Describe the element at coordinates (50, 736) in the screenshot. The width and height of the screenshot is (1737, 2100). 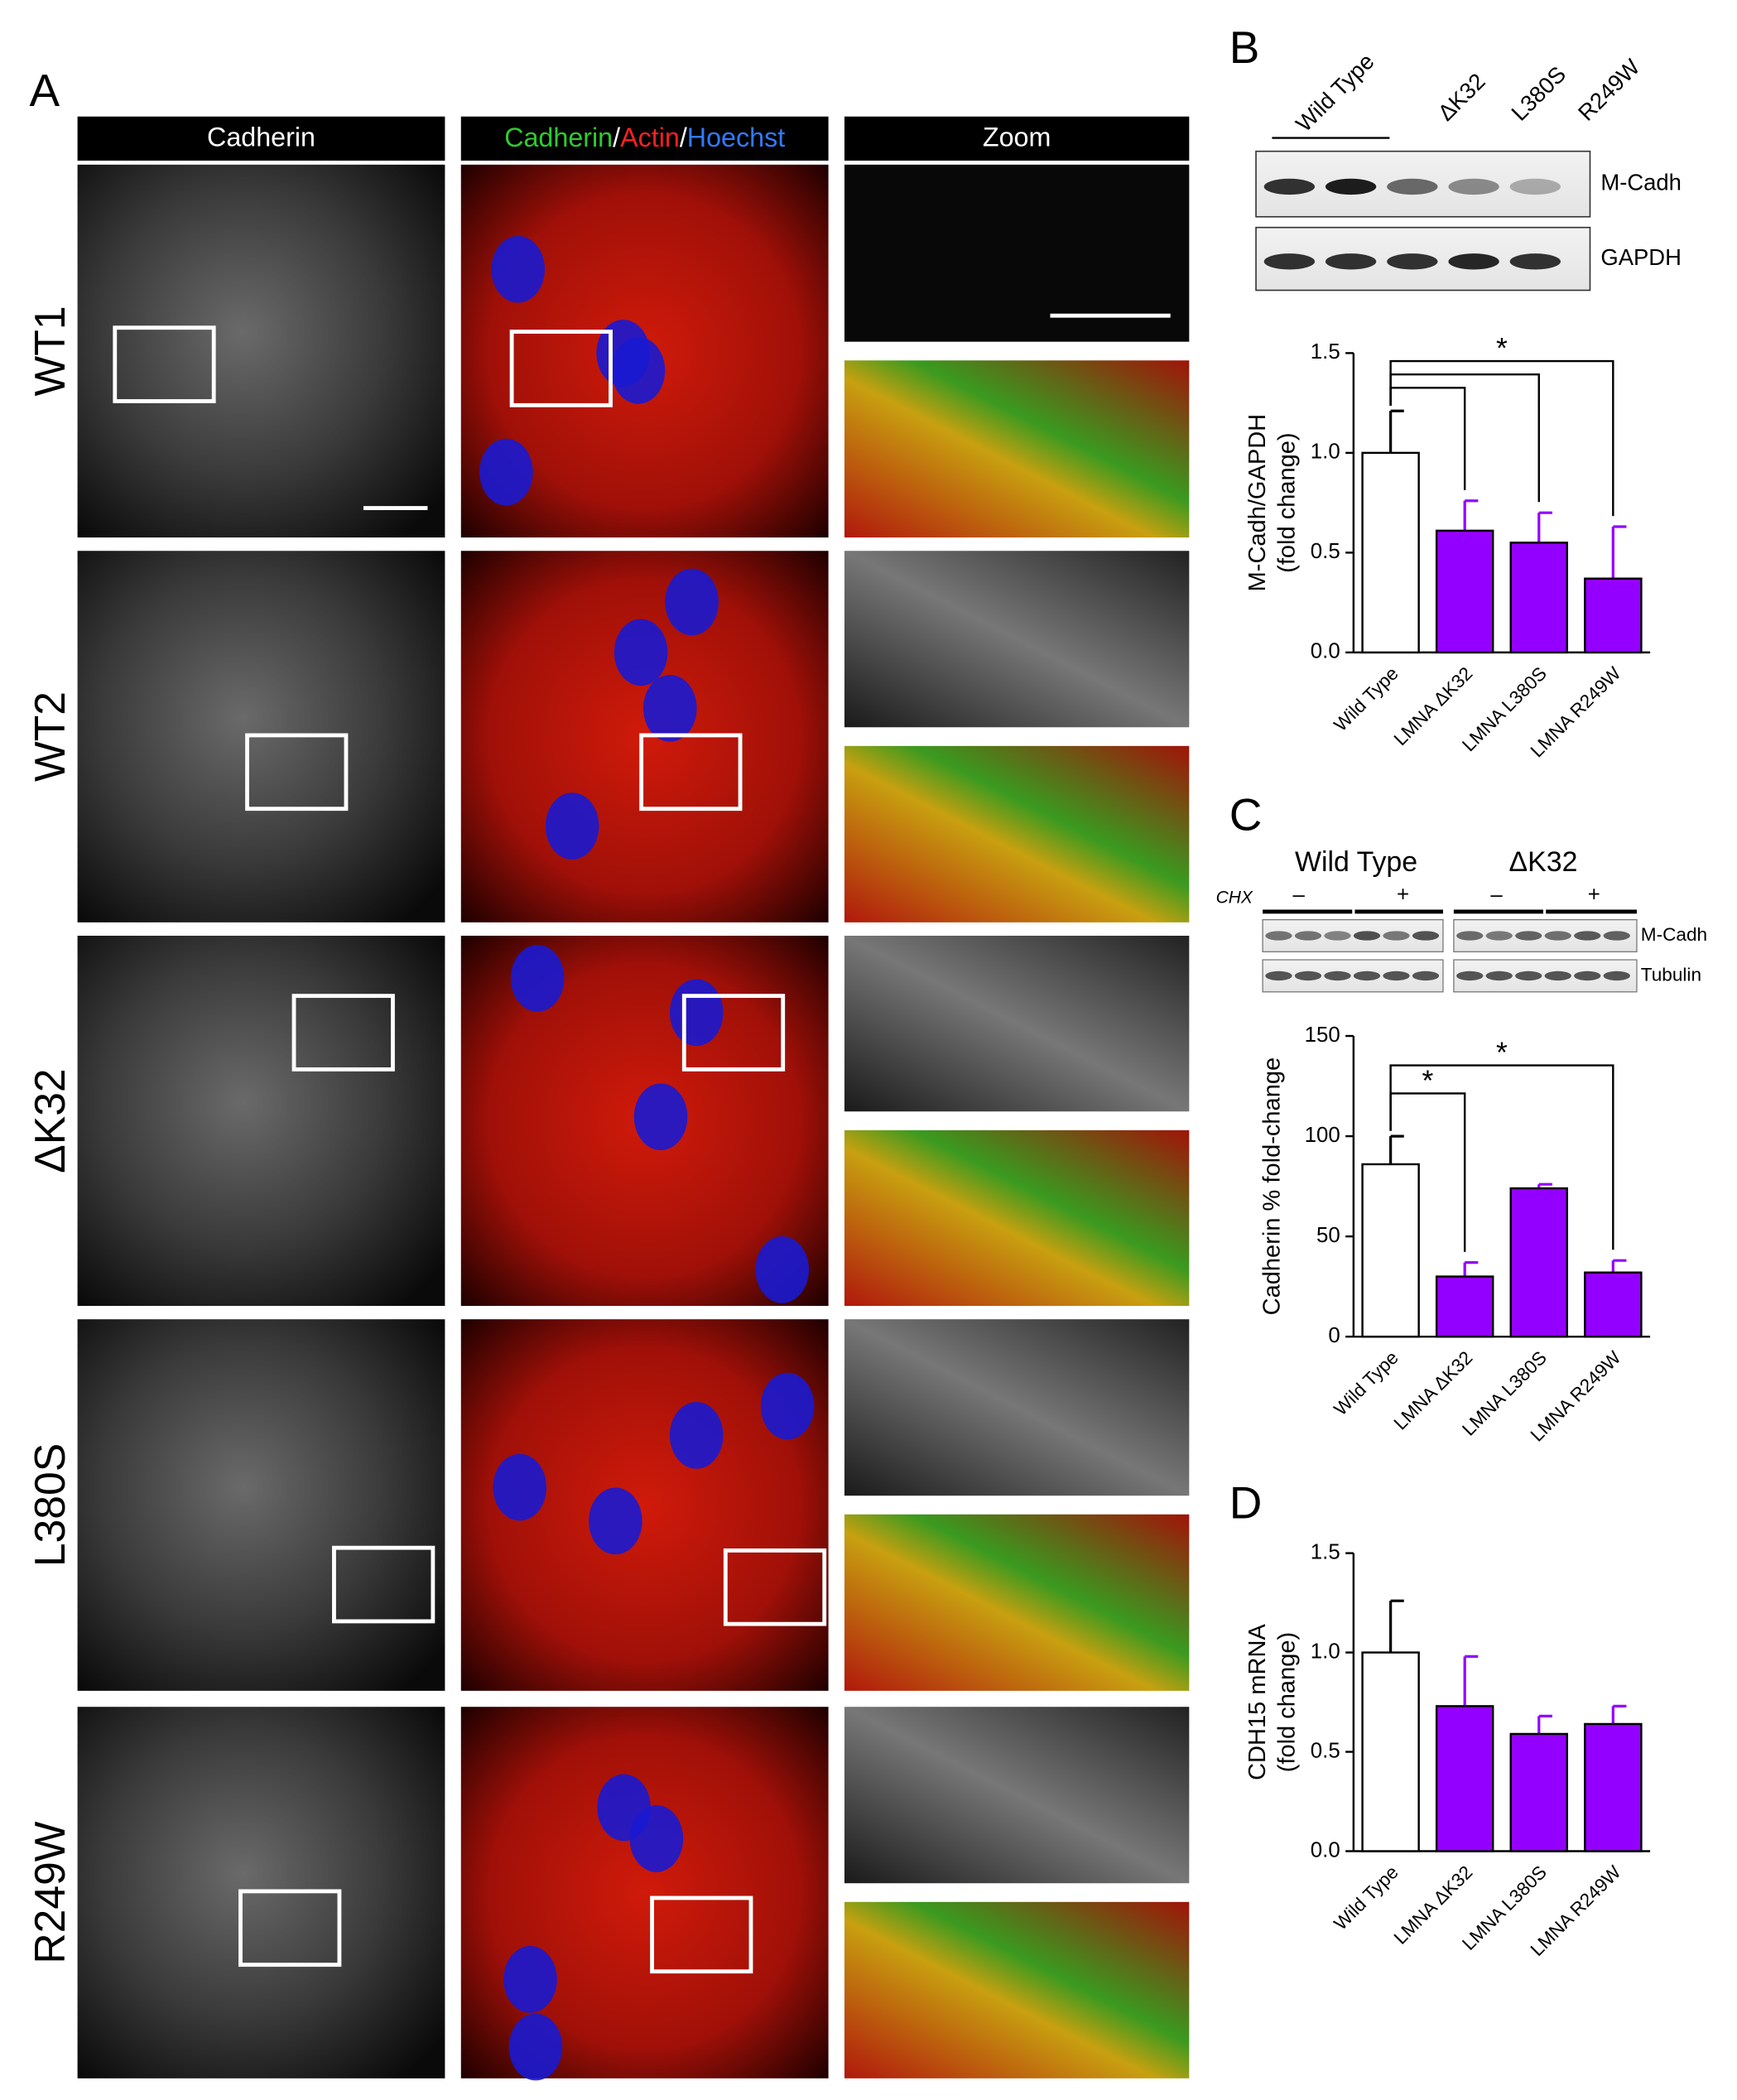
I see `row-label: WT2` at that location.